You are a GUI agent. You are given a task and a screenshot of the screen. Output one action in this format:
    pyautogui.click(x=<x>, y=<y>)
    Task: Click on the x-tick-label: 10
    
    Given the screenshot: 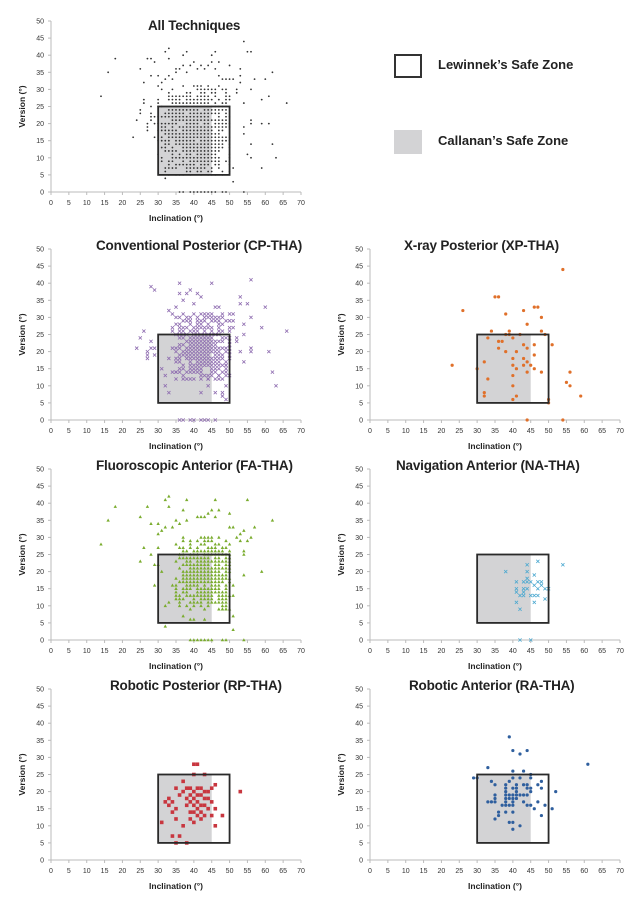 What is the action you would take?
    pyautogui.click(x=406, y=651)
    